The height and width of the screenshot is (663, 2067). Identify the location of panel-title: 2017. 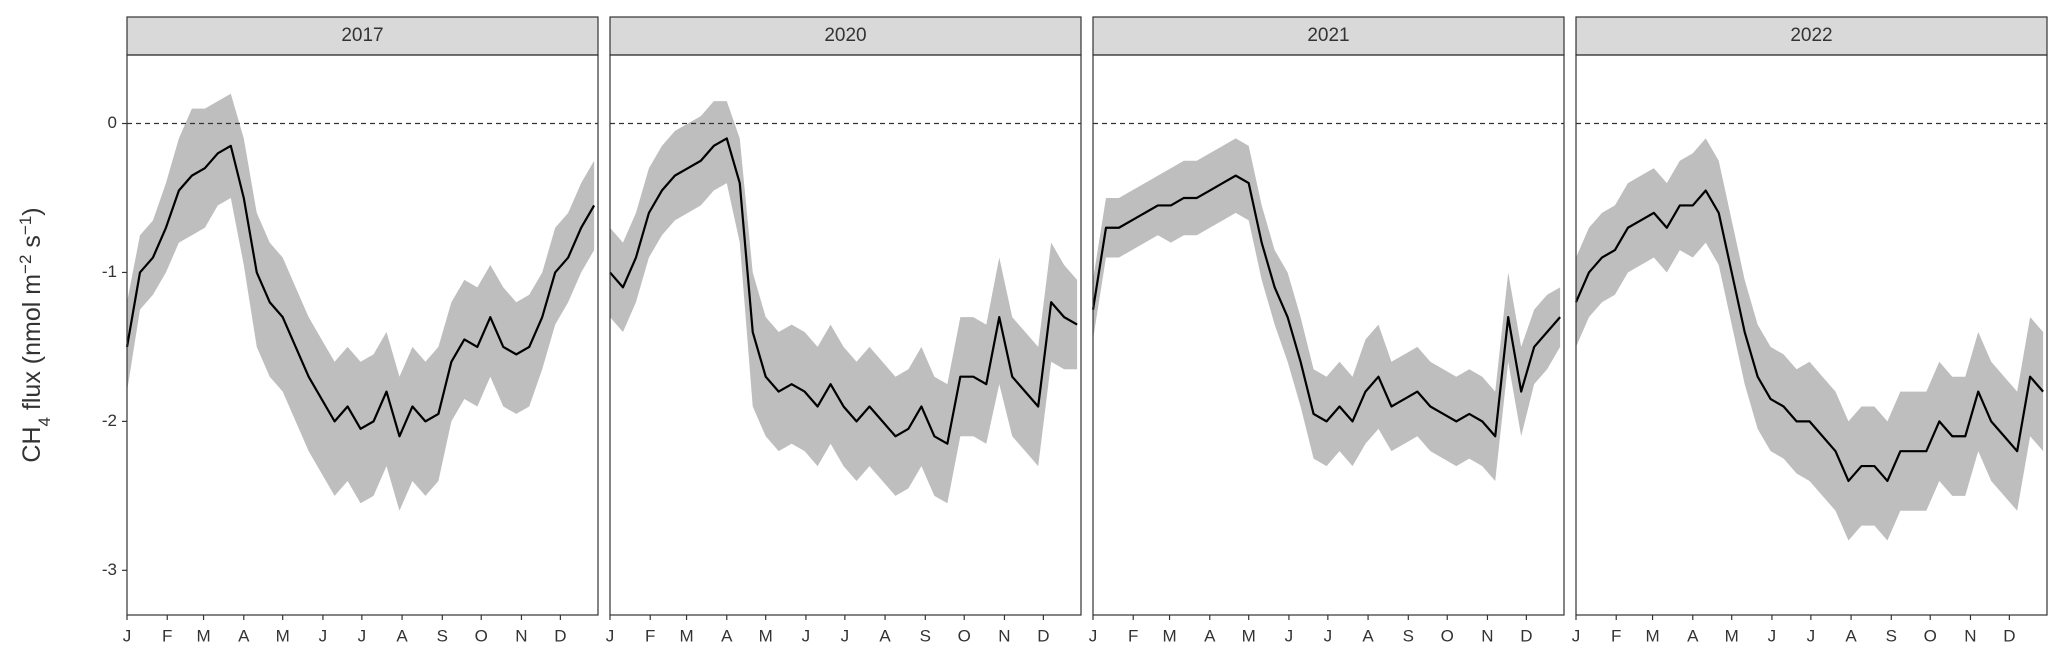
(362, 35).